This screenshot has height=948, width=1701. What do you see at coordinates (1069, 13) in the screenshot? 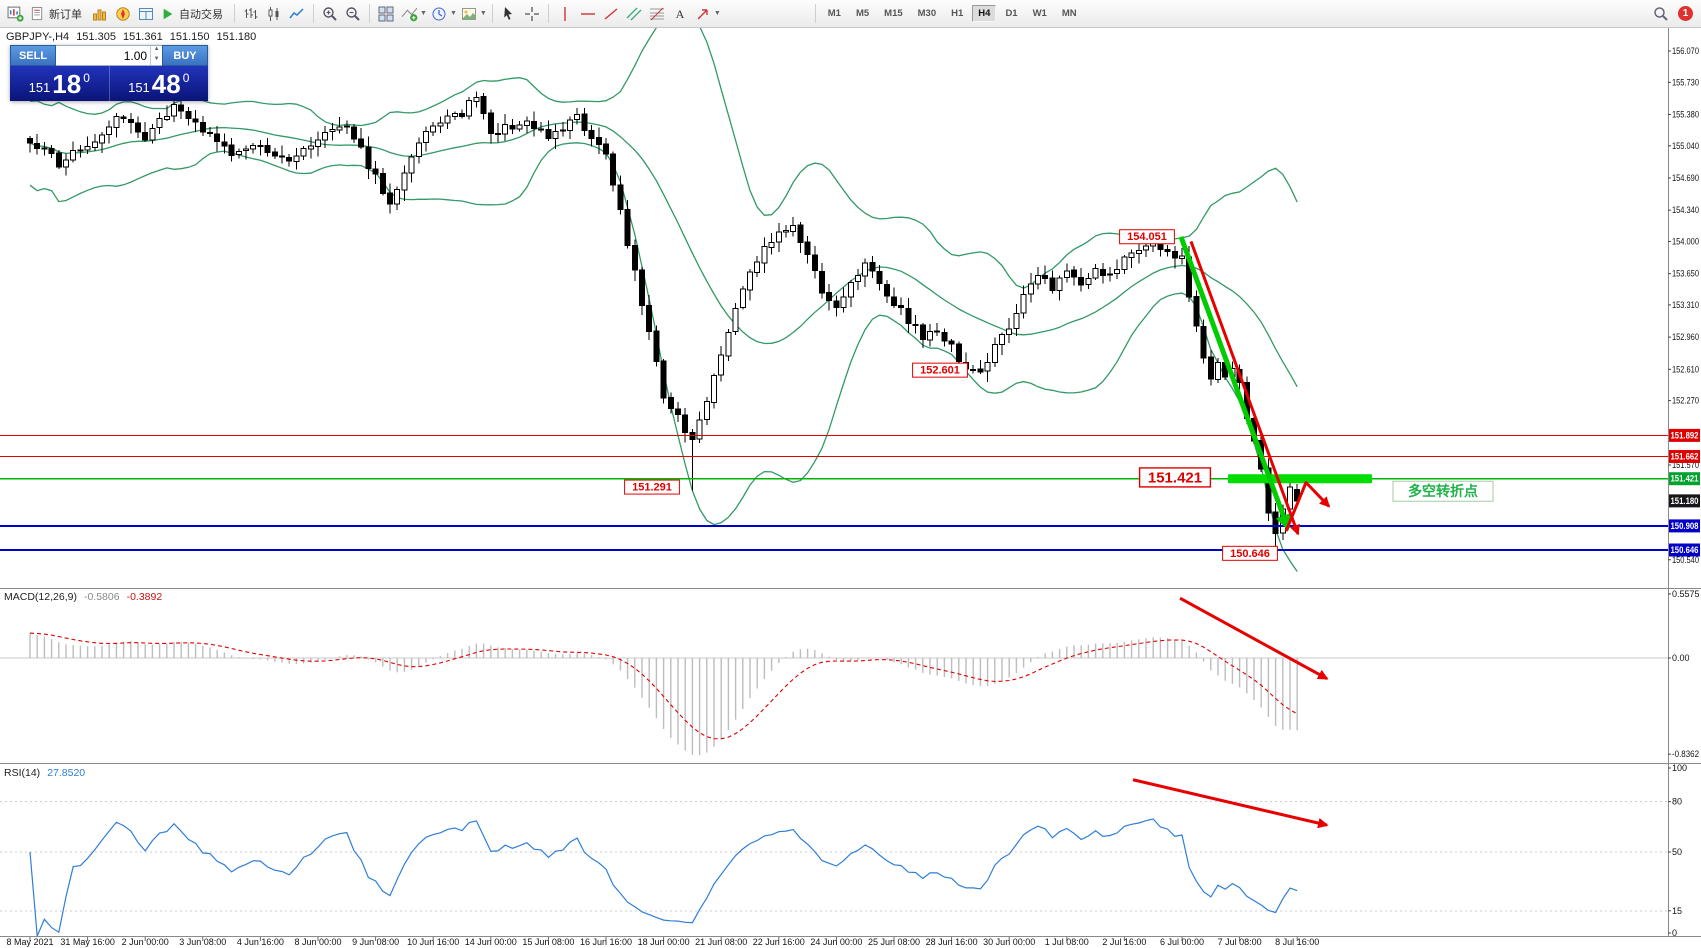
I see `tf-mn: MN` at bounding box center [1069, 13].